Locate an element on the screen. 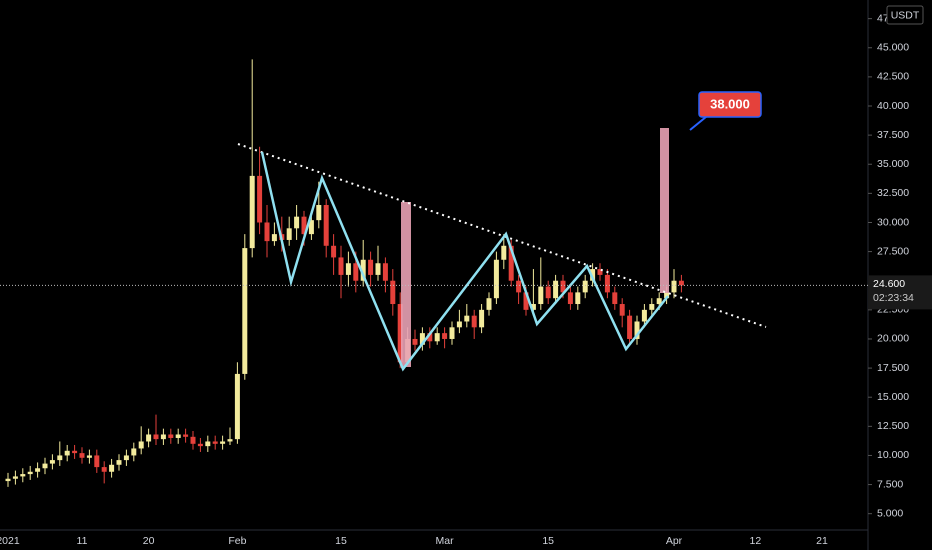 The height and width of the screenshot is (550, 932). last-price-box is located at coordinates (900, 292).